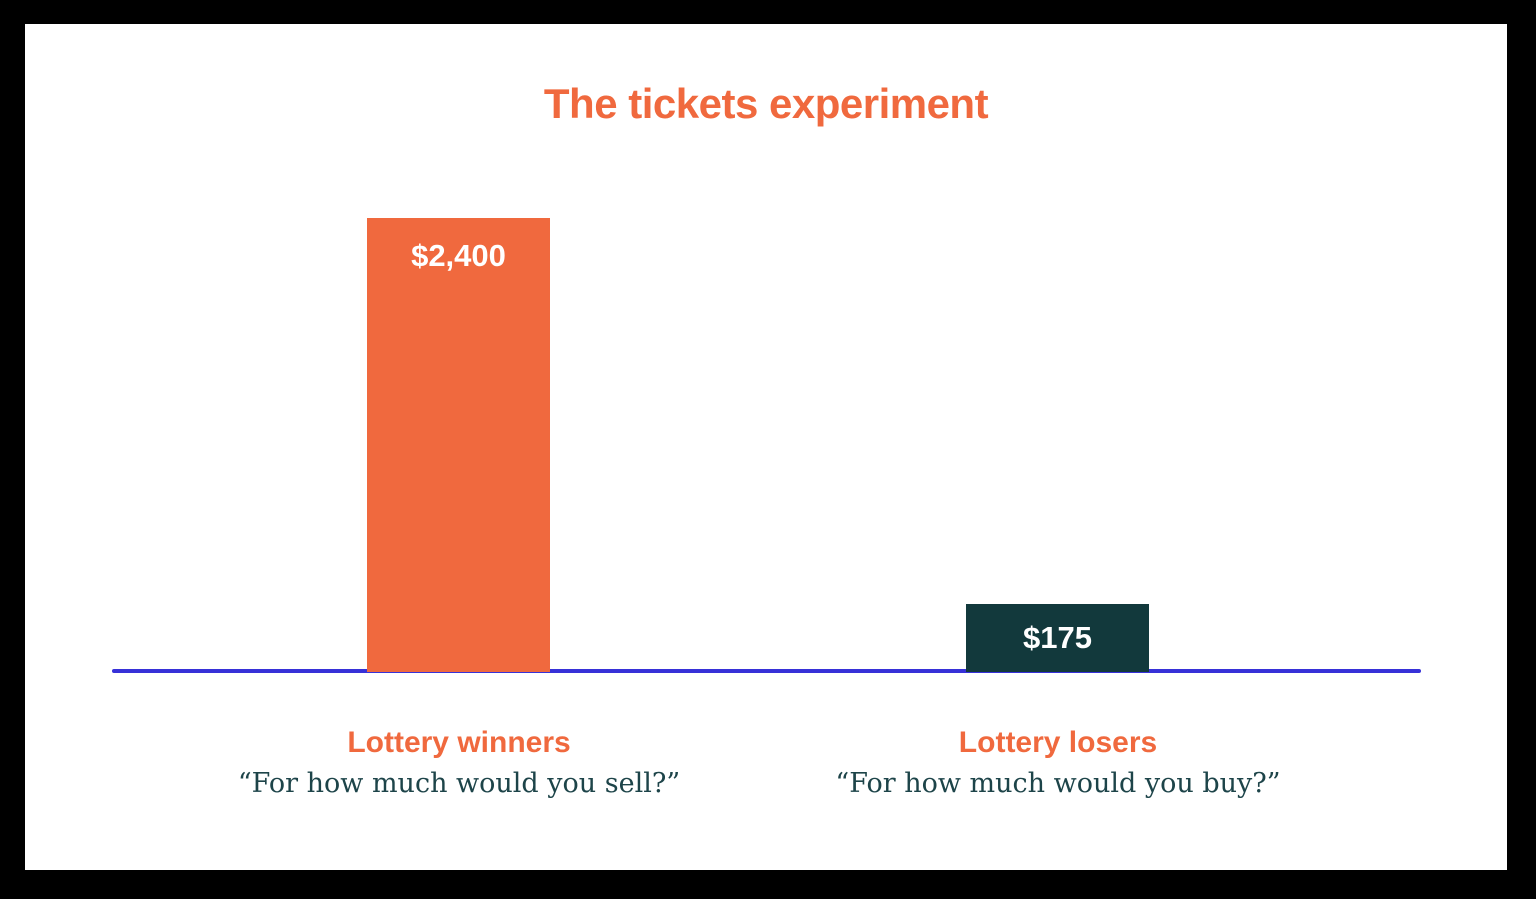  Describe the element at coordinates (1058, 742) in the screenshot. I see `category-label-losers: Lottery losers` at that location.